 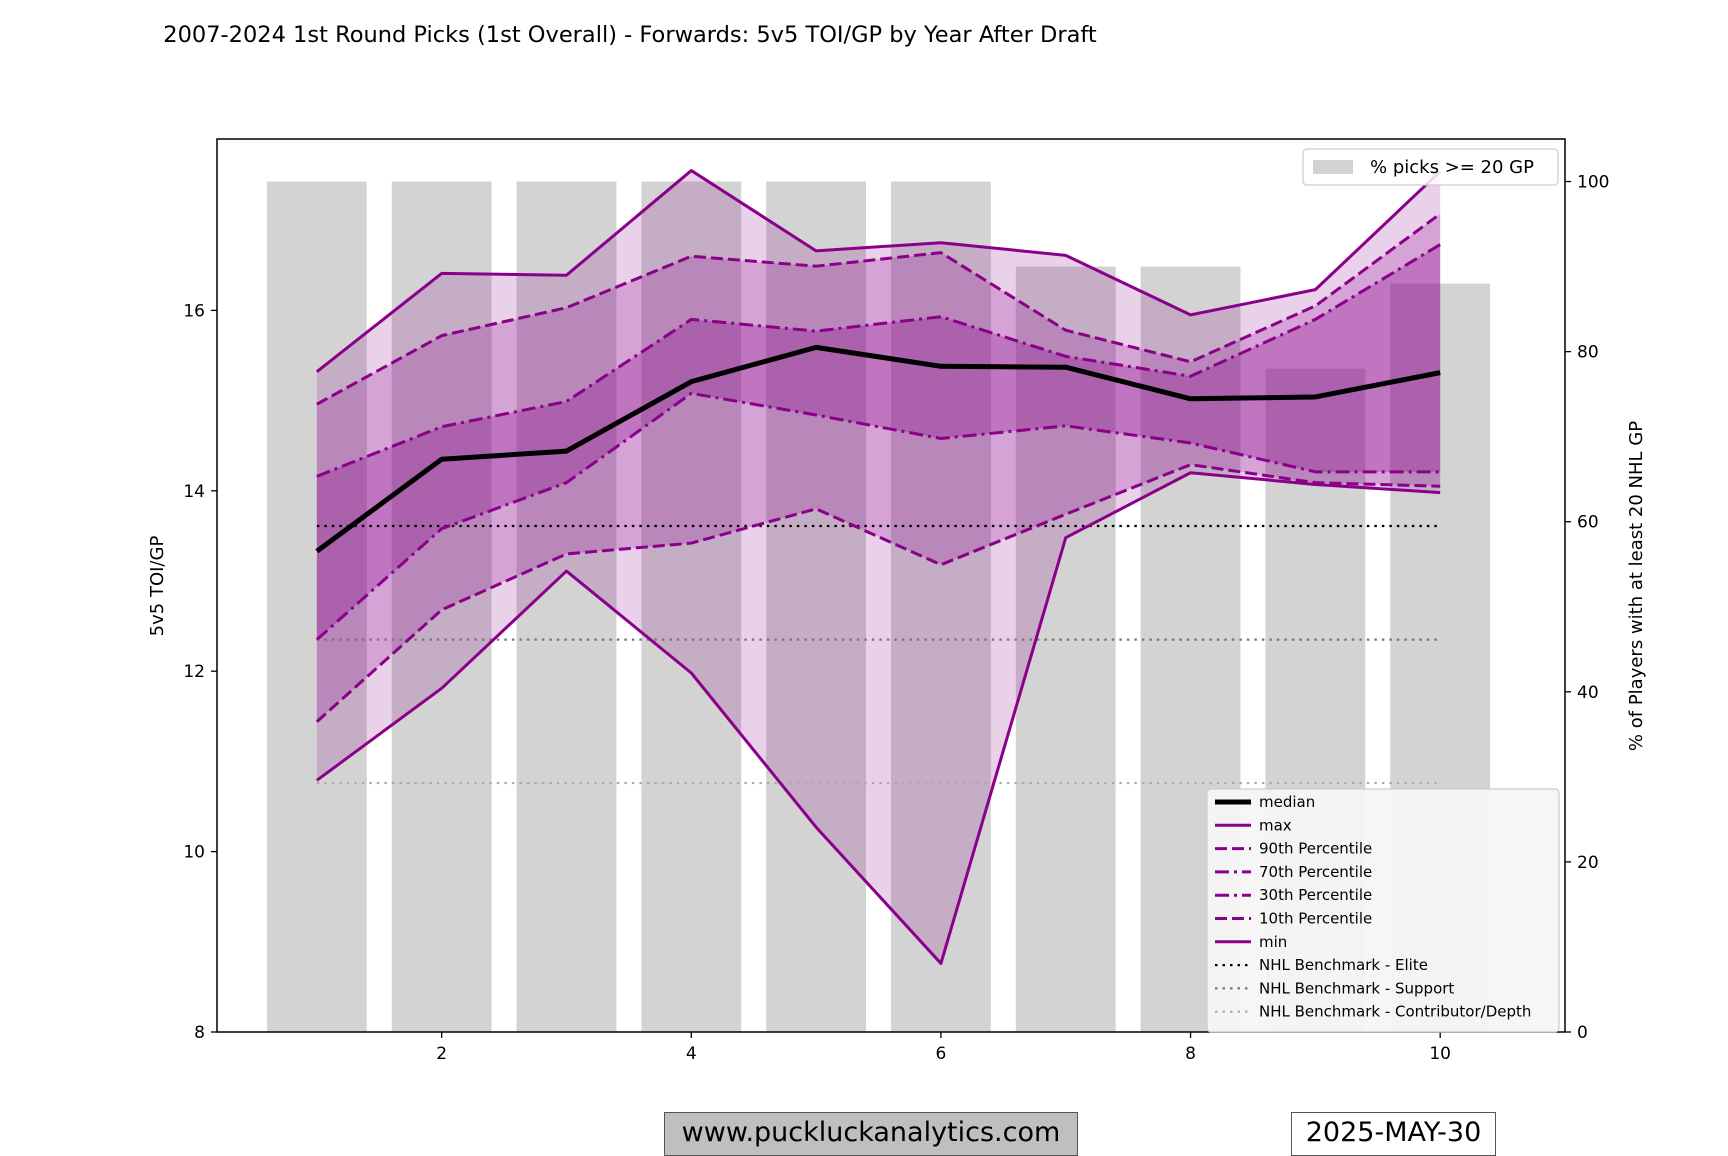 I want to click on legend-label-70th-percentile: 70th Percentile, so click(x=1315, y=872).